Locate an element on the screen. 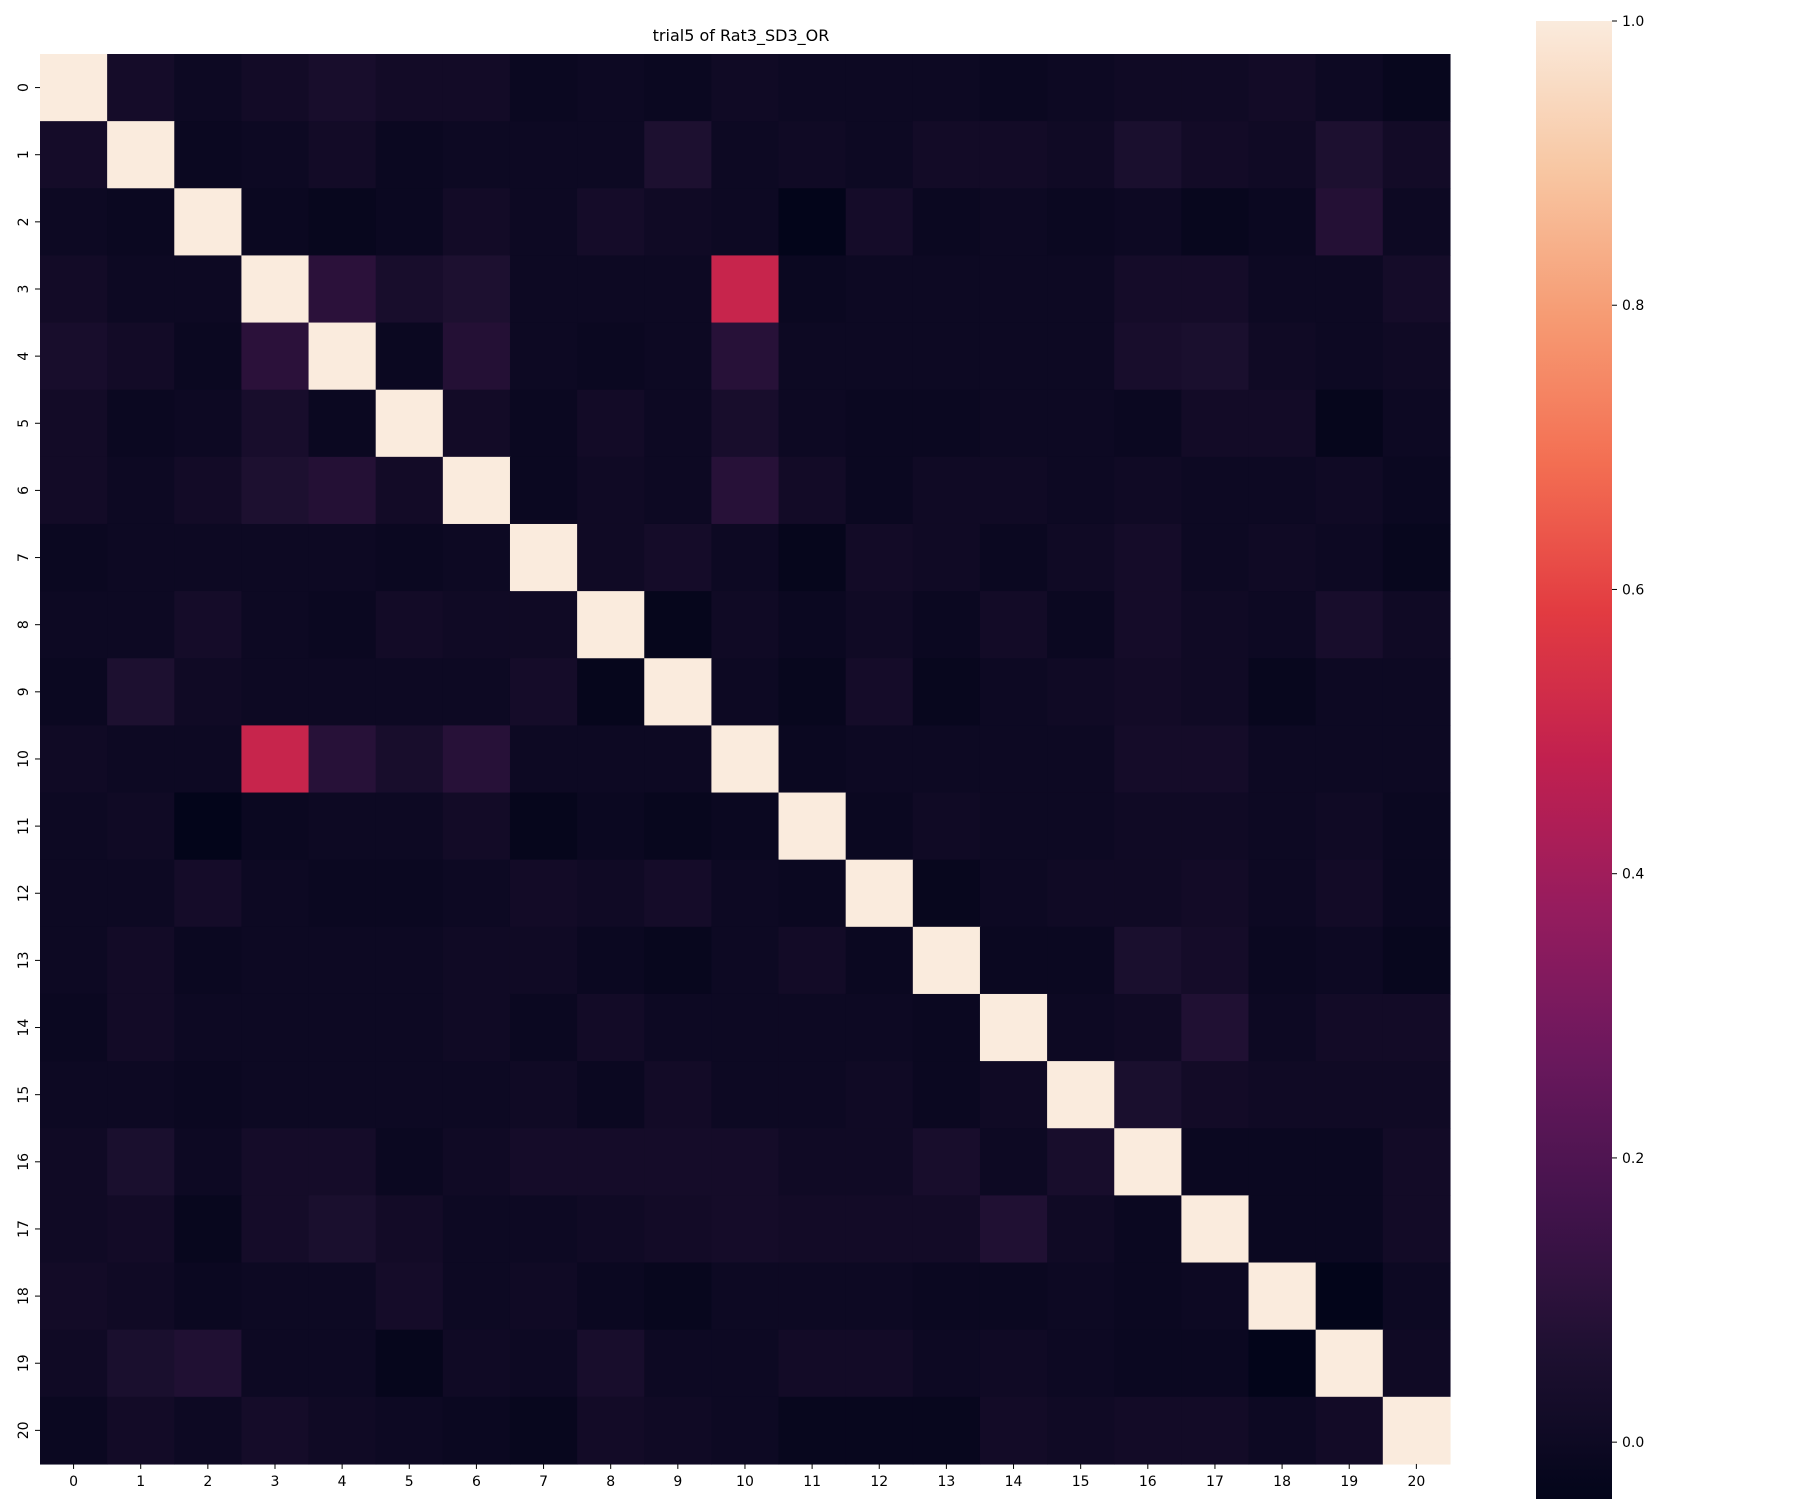 The image size is (1800, 1500). y-tick-label: 12 is located at coordinates (24, 893).